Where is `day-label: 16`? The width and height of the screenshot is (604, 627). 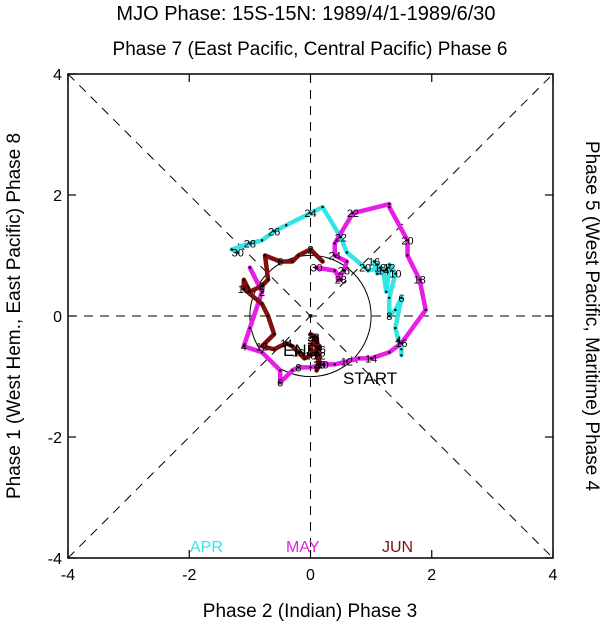 day-label: 16 is located at coordinates (298, 353).